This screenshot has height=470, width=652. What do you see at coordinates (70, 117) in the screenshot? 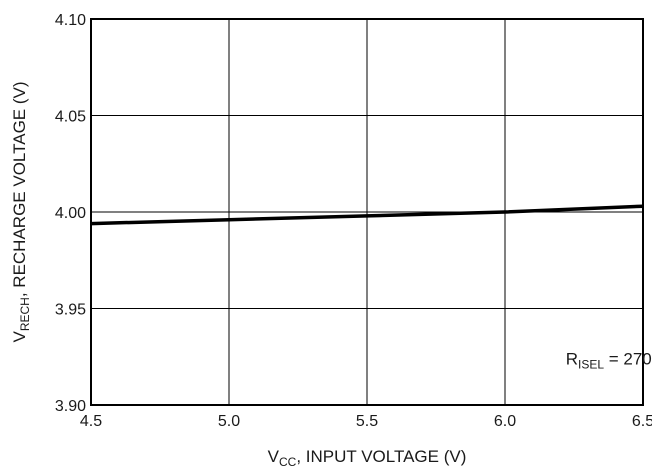
I see `y-tick-label: 4.05` at bounding box center [70, 117].